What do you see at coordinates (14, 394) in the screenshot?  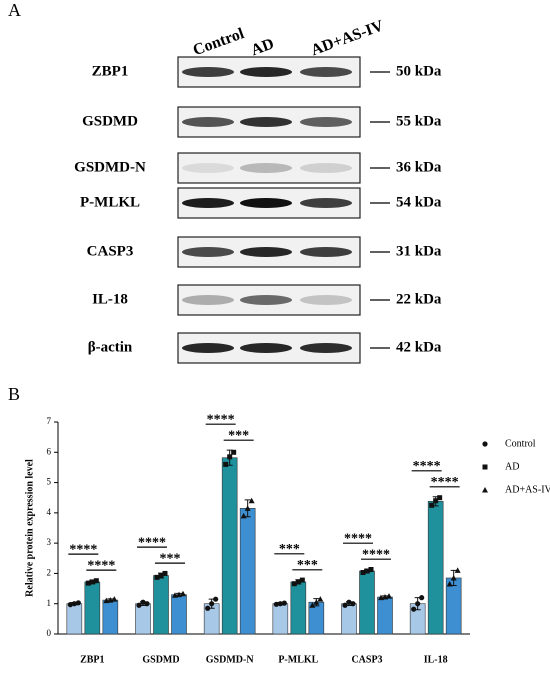 I see `panel-label: B` at bounding box center [14, 394].